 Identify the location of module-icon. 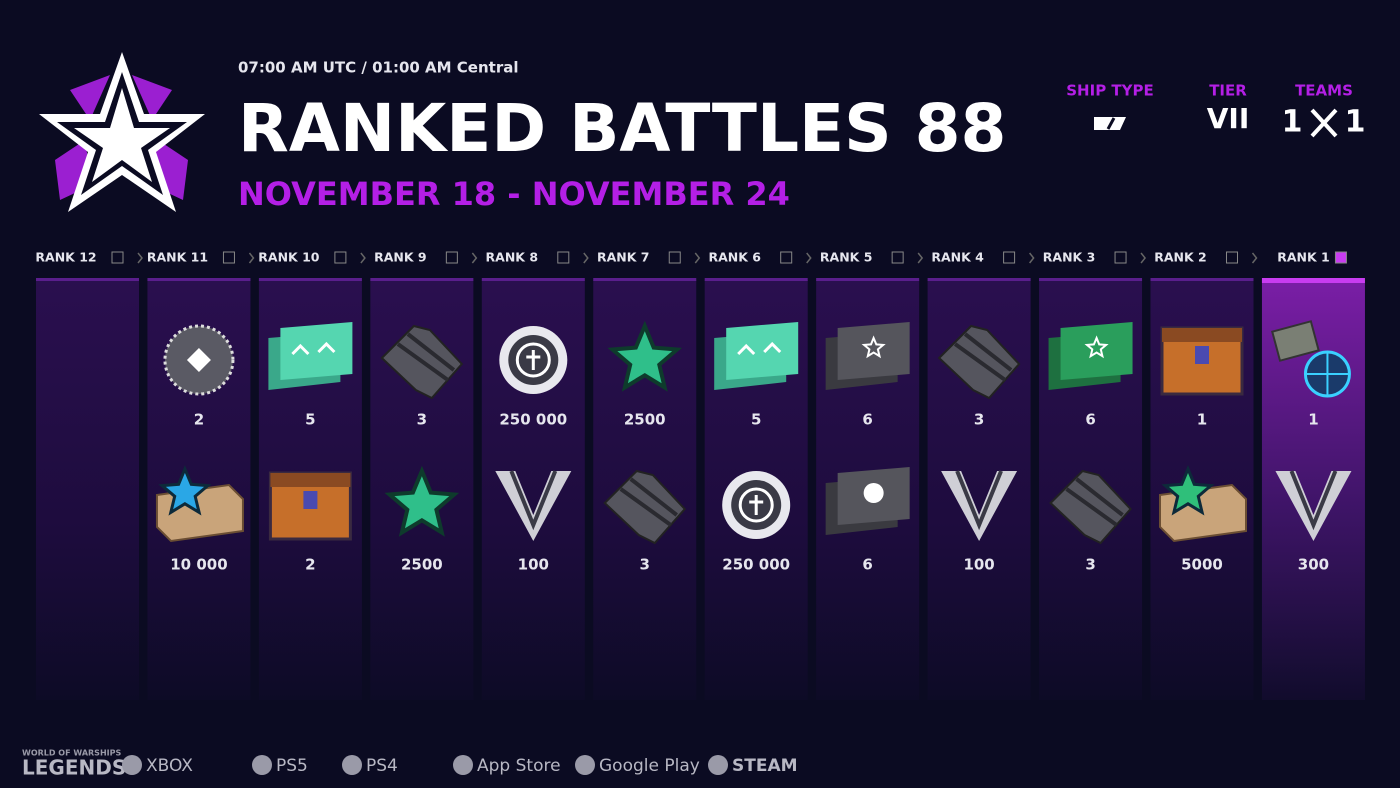
(1295, 341).